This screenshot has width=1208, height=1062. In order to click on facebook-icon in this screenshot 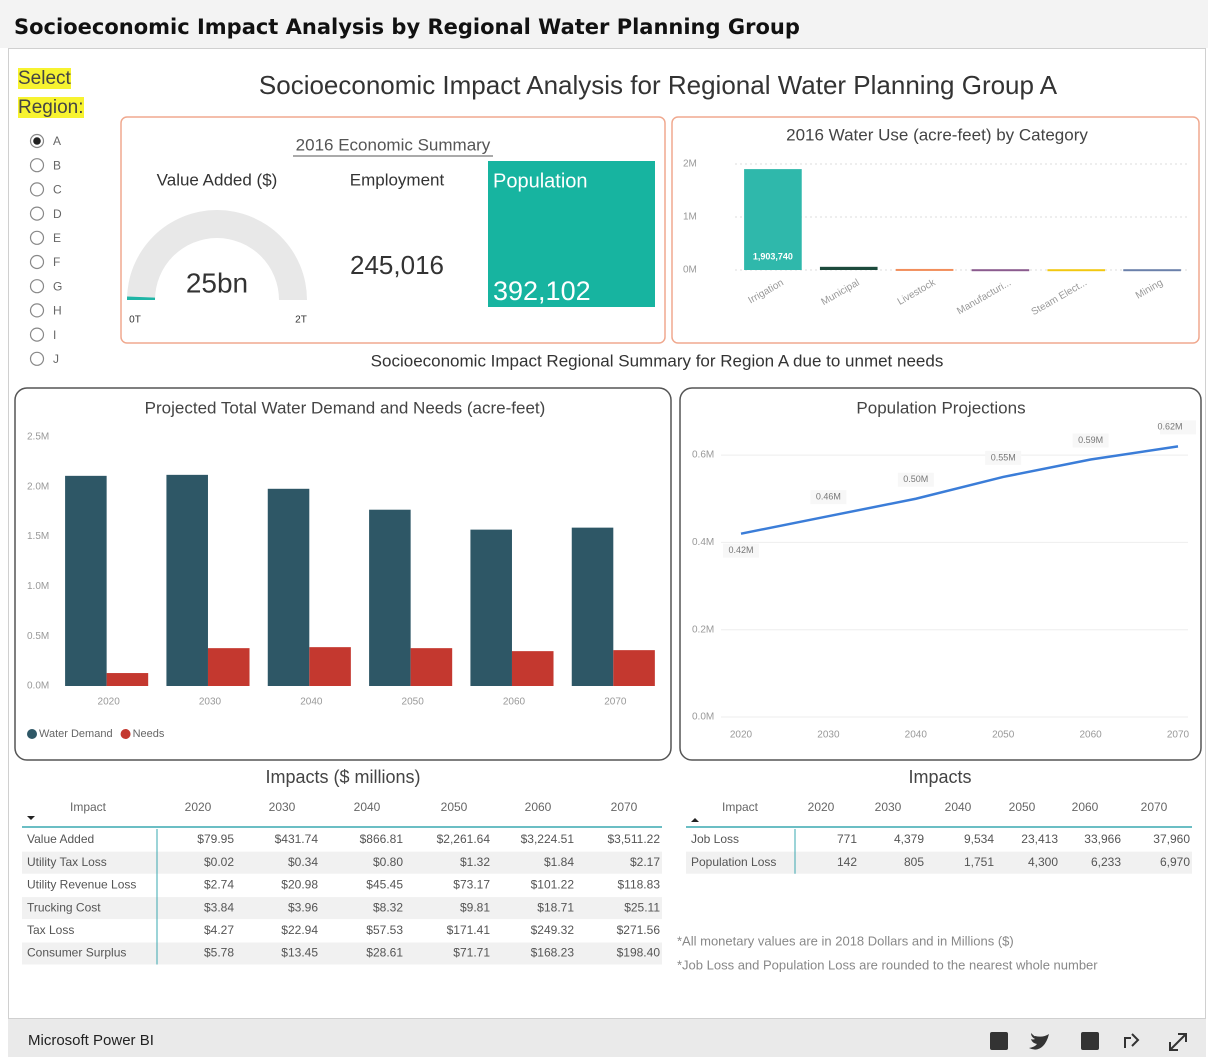, I will do `click(1090, 1041)`.